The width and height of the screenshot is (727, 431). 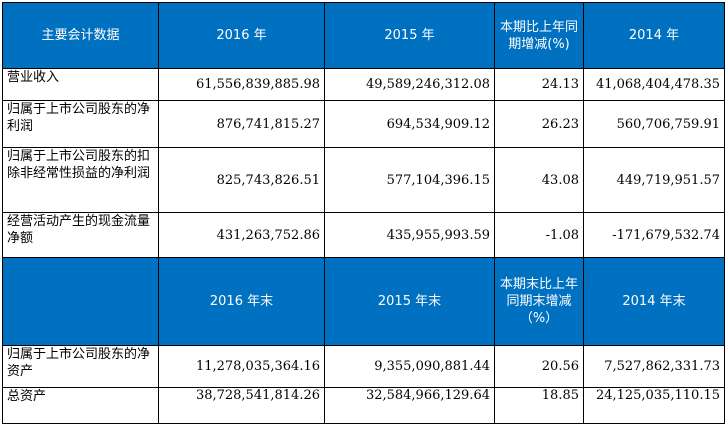 What do you see at coordinates (409, 84) in the screenshot?
I see `value-2015: 49,589,246,312.08` at bounding box center [409, 84].